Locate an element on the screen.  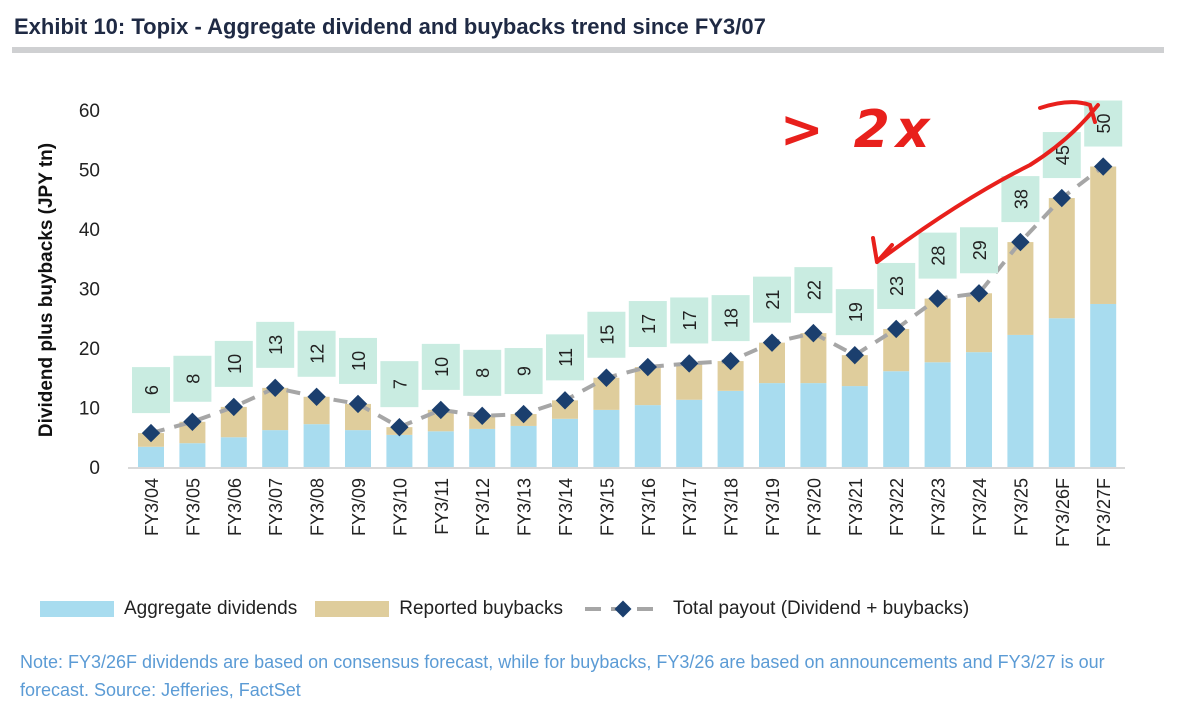
data-label: 22 is located at coordinates (814, 290).